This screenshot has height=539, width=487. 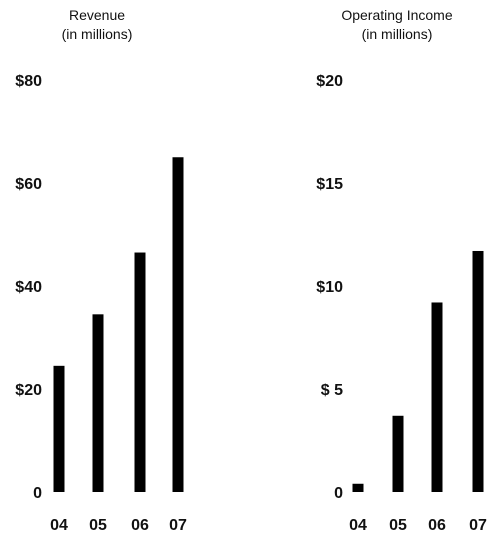 What do you see at coordinates (332, 390) in the screenshot?
I see `y-tick-label: $ 5` at bounding box center [332, 390].